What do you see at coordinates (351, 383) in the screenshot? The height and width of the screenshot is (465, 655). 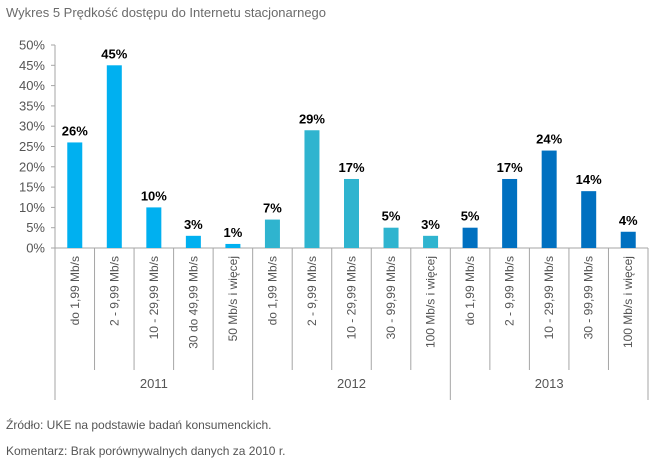 I see `group-label: 2012` at bounding box center [351, 383].